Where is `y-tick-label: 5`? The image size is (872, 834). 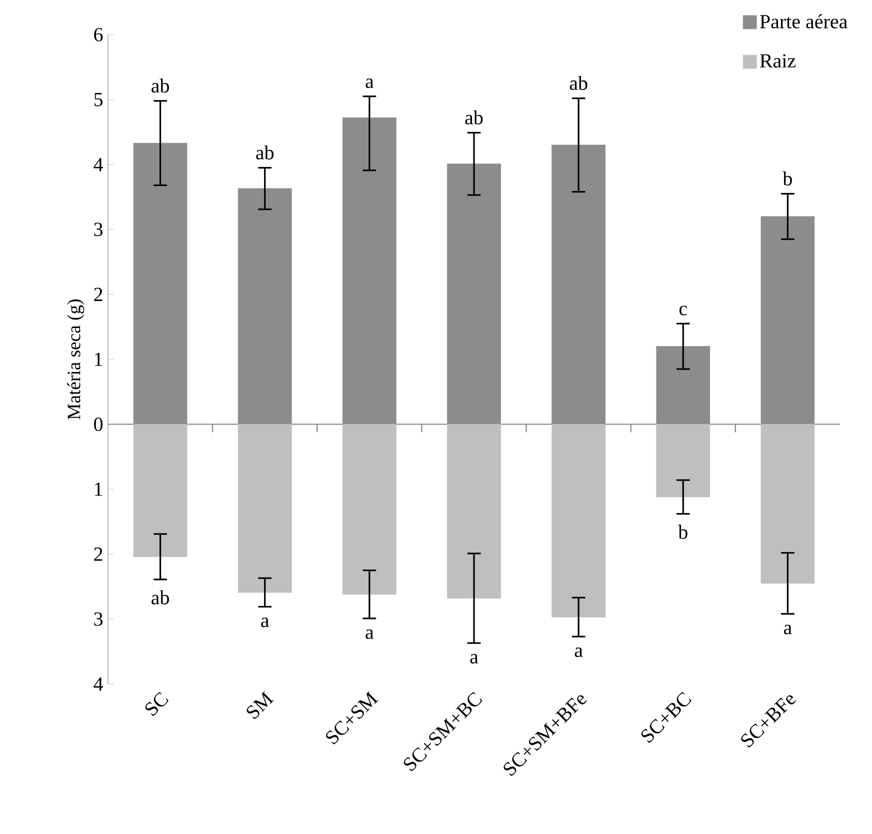 y-tick-label: 5 is located at coordinates (98, 99).